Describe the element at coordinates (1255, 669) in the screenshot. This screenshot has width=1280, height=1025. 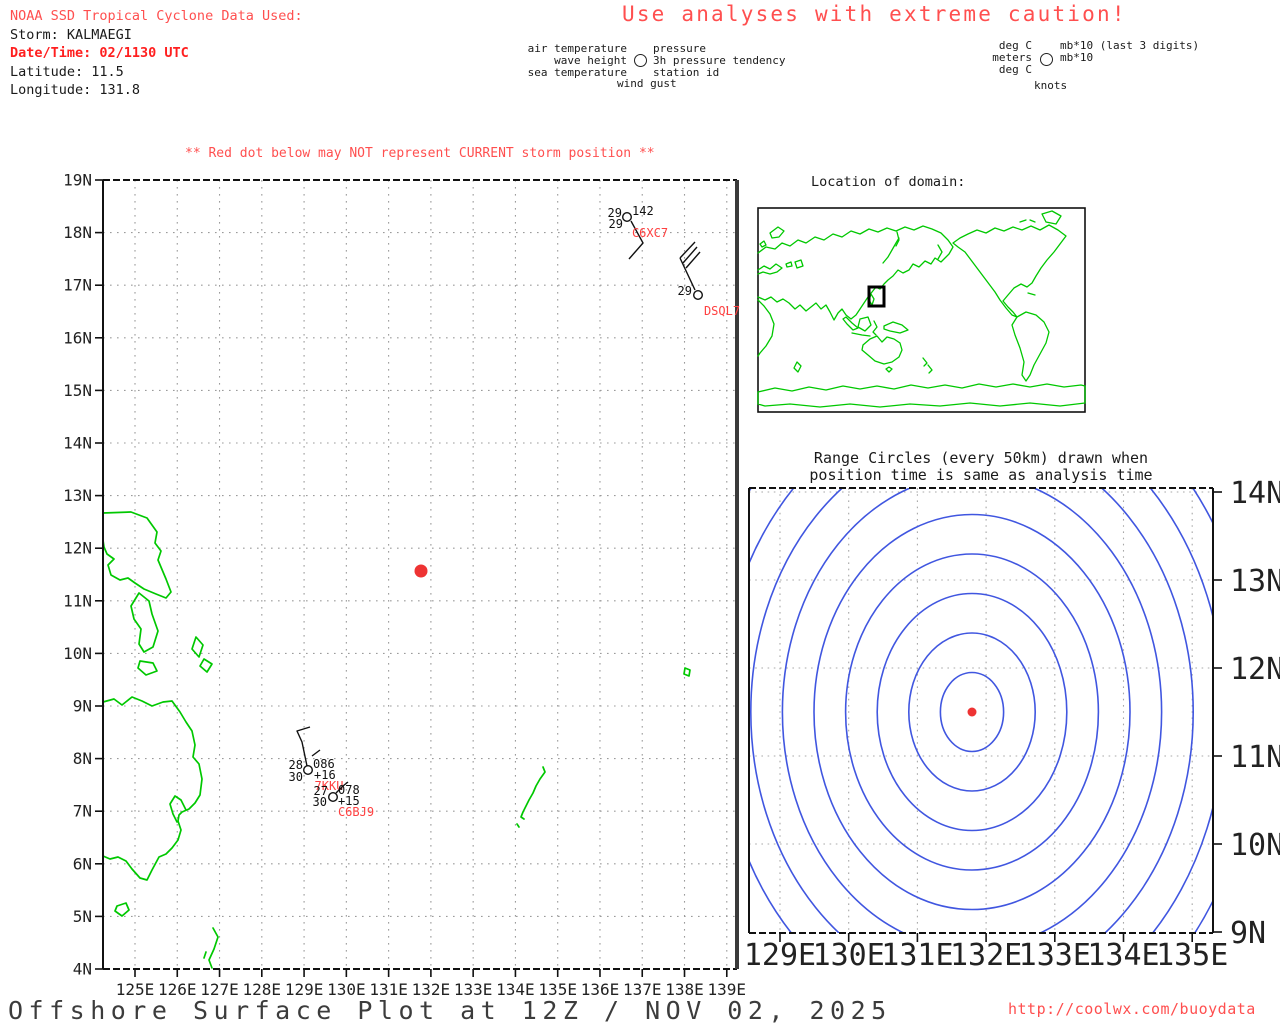
I see `range-y-tick-label: 12N` at that location.